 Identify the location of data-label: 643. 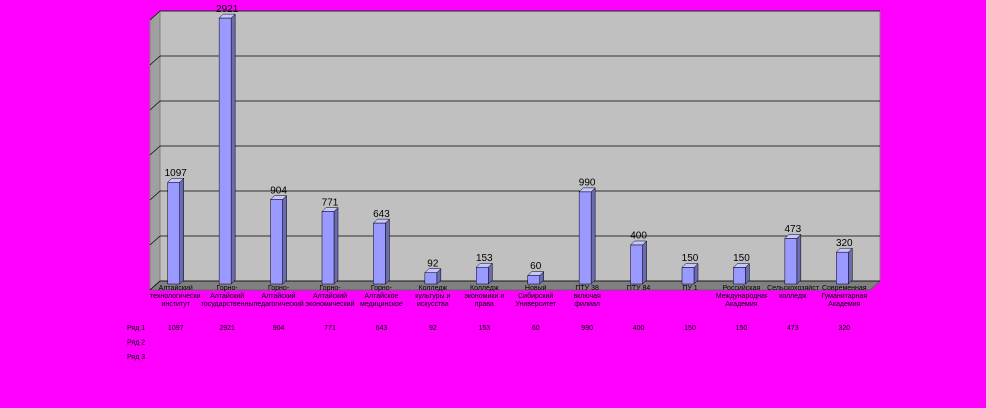
(381, 214).